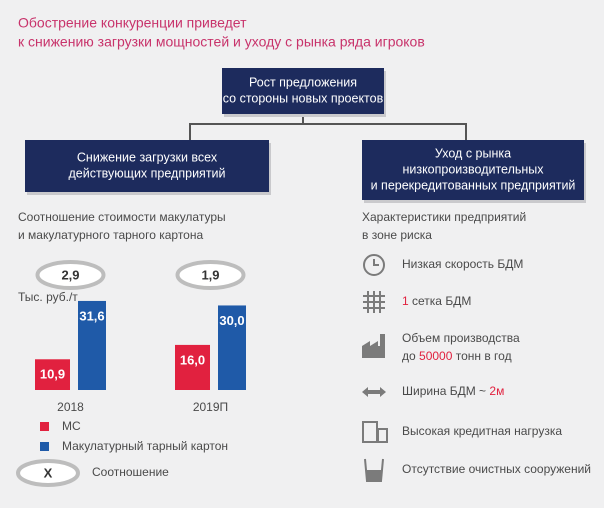 The image size is (604, 508). Describe the element at coordinates (122, 217) in the screenshot. I see `chart-subtitle: Соотношение стоимости макулатуры` at that location.